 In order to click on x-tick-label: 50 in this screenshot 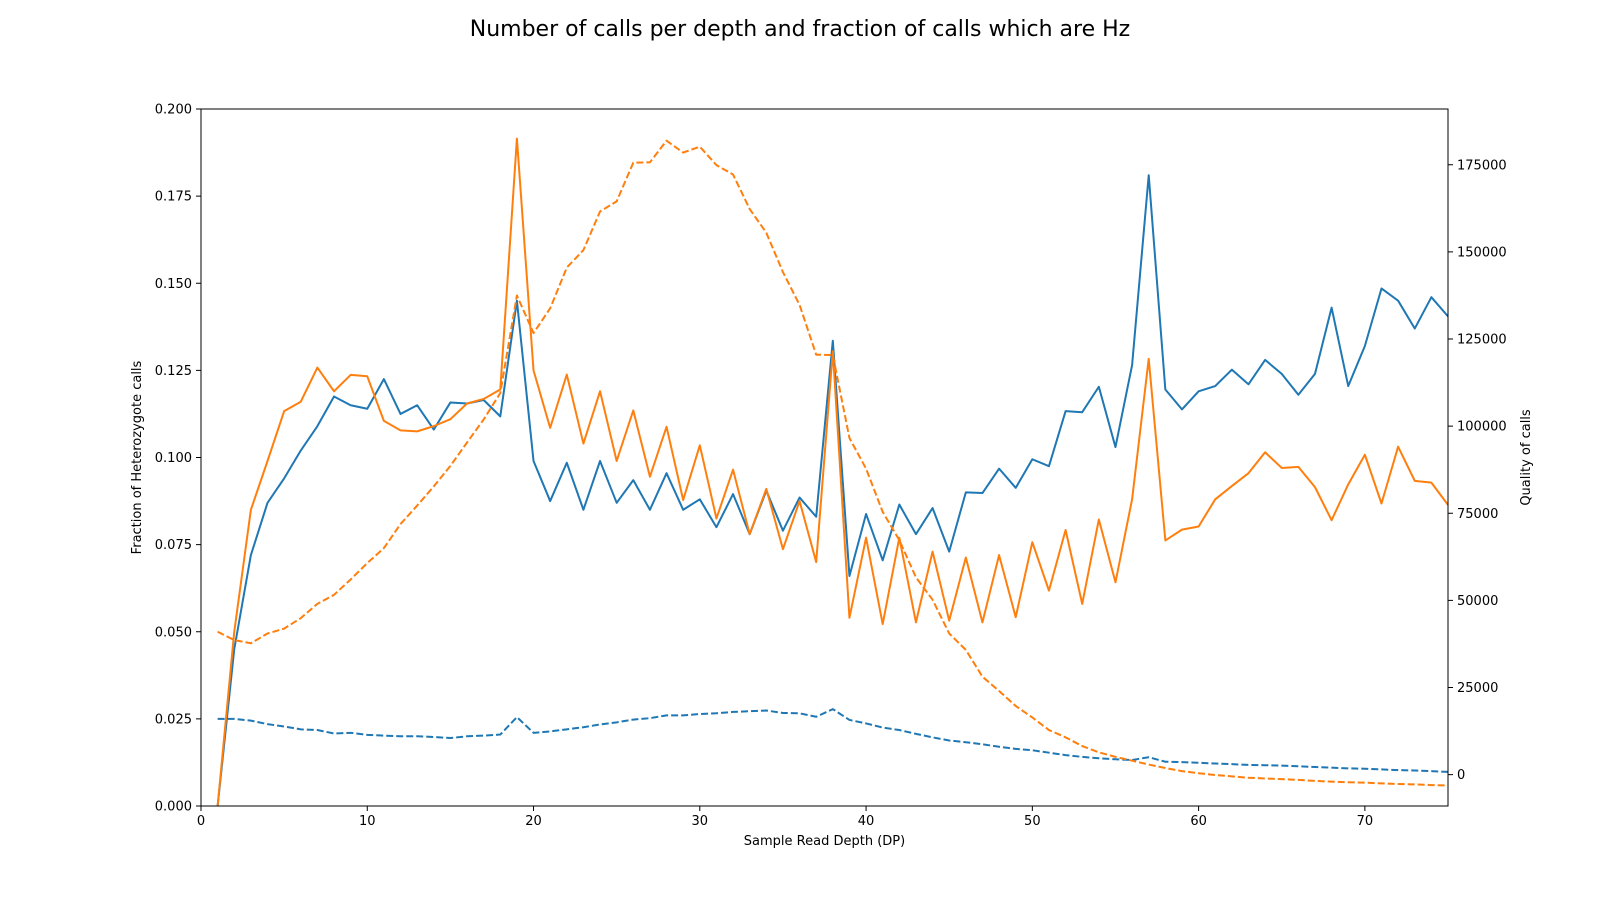, I will do `click(1032, 821)`.